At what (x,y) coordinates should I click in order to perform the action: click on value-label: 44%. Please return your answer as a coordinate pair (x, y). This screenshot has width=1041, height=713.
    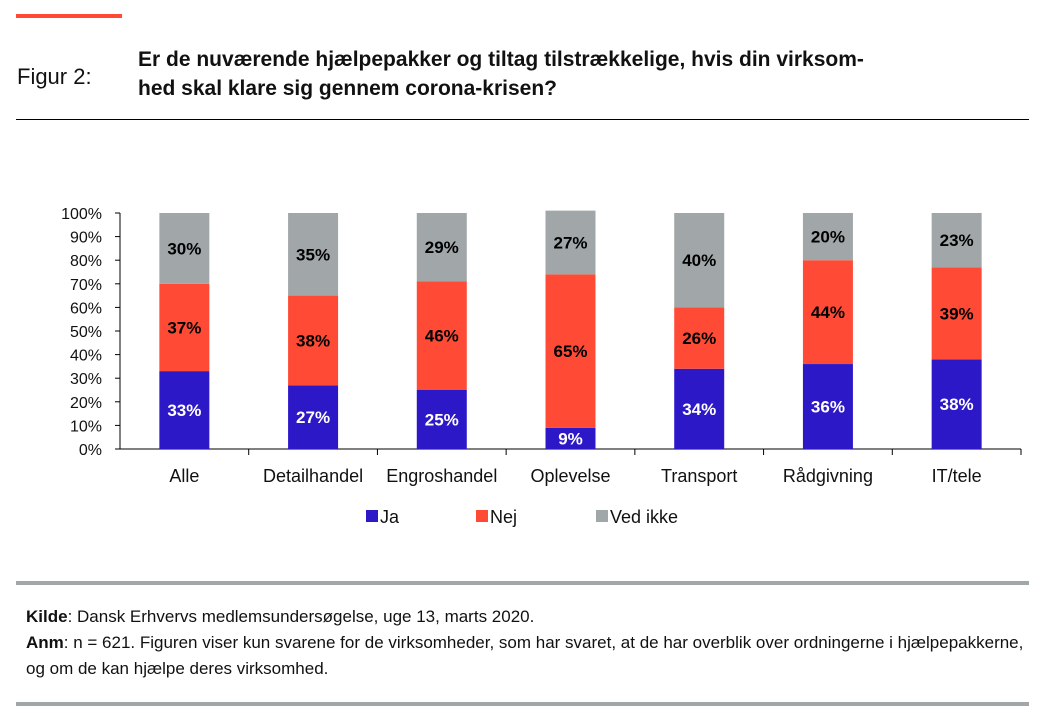
    Looking at the image, I should click on (828, 312).